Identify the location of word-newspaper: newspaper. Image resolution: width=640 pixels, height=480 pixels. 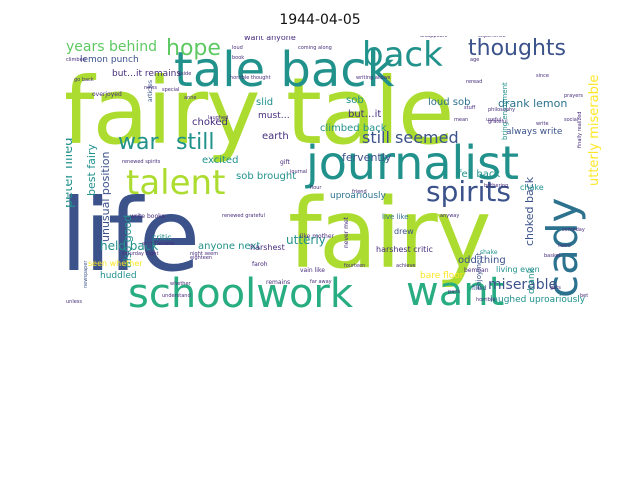
(86, 274).